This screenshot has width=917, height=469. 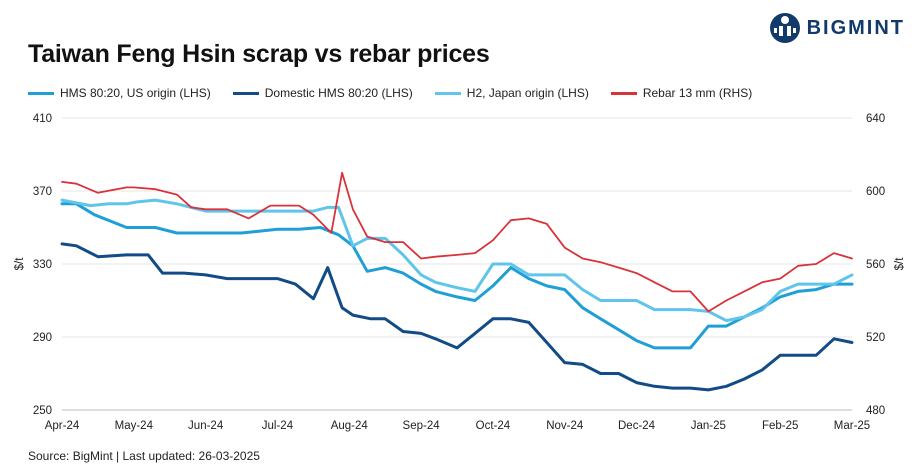 I want to click on y-tick-label: 290, so click(x=42, y=338).